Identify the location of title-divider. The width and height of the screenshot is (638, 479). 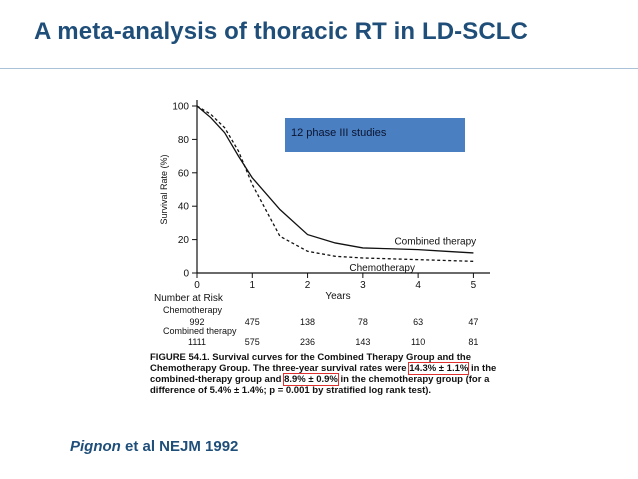
(319, 68).